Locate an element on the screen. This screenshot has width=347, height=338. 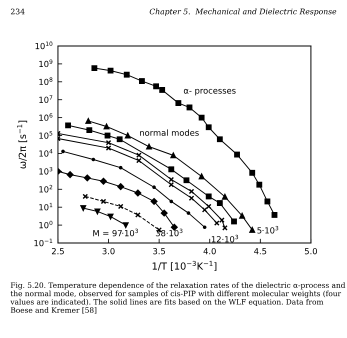
y-tick-label: 10$^{2}$ is located at coordinates (45, 188).